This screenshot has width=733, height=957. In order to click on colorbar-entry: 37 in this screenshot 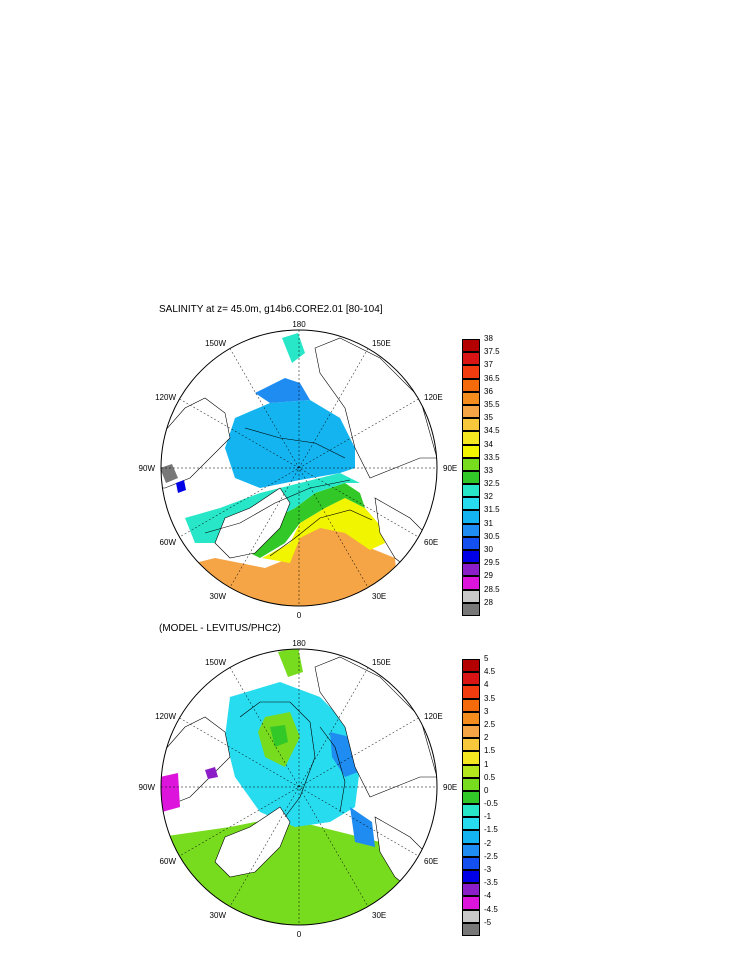, I will do `click(492, 369)`.